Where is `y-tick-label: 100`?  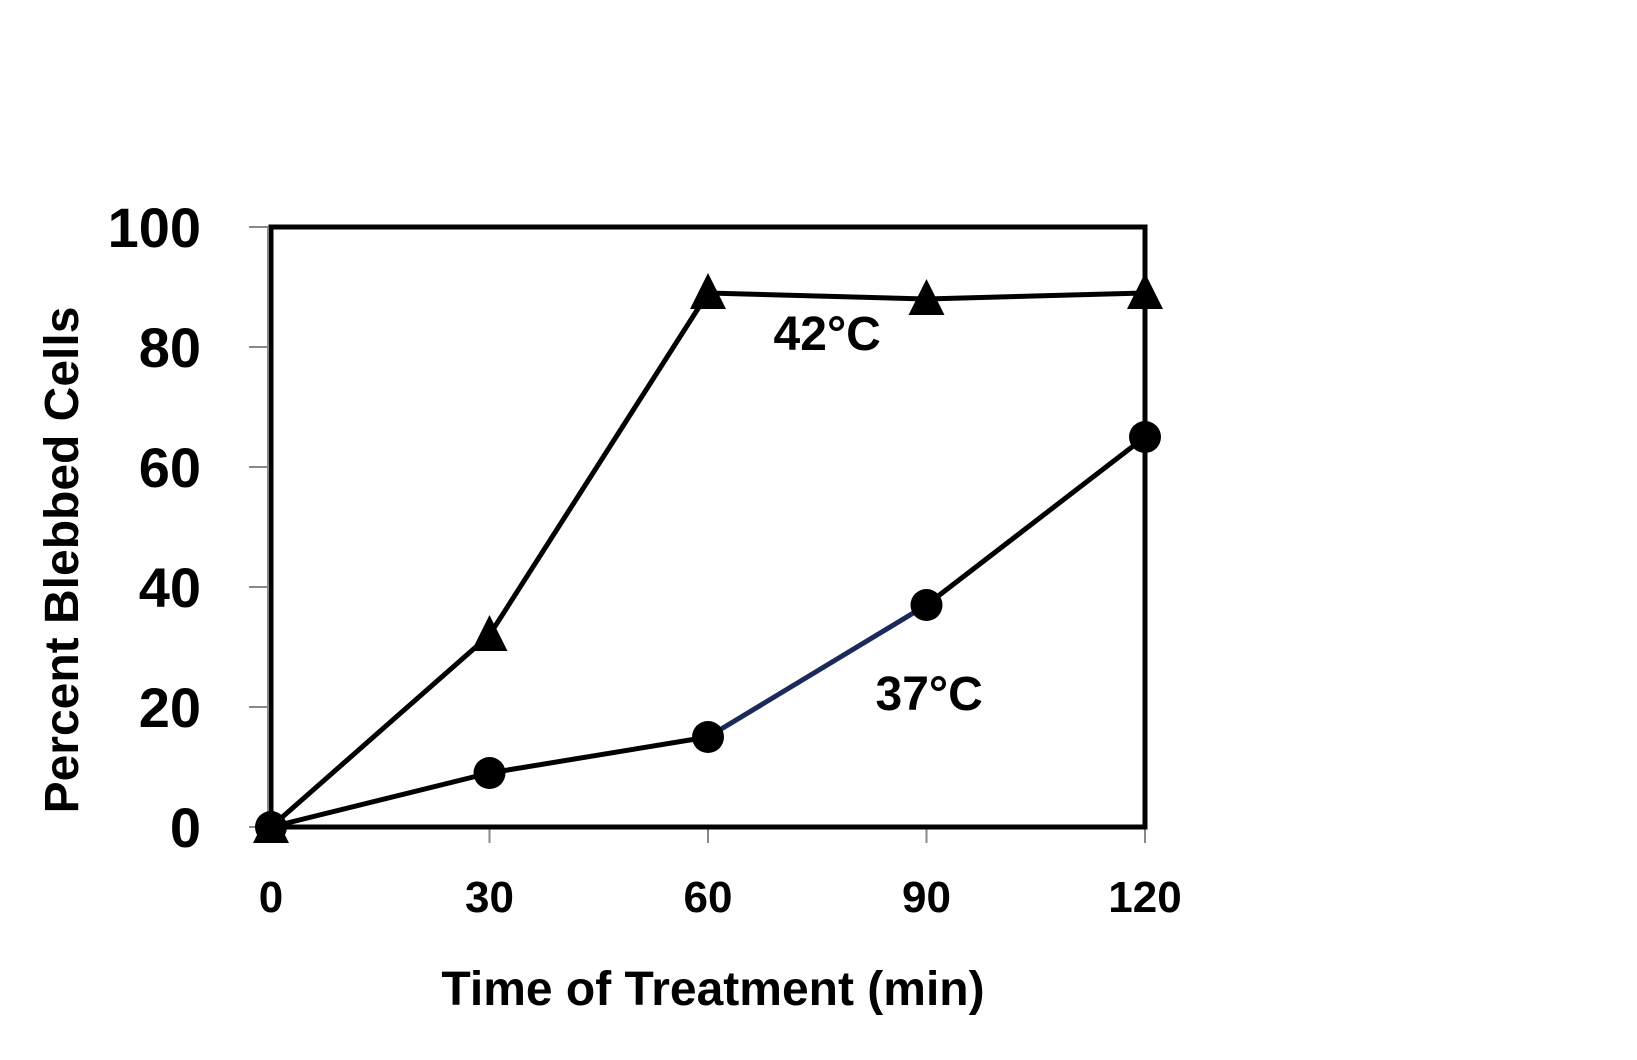
y-tick-label: 100 is located at coordinates (154, 227).